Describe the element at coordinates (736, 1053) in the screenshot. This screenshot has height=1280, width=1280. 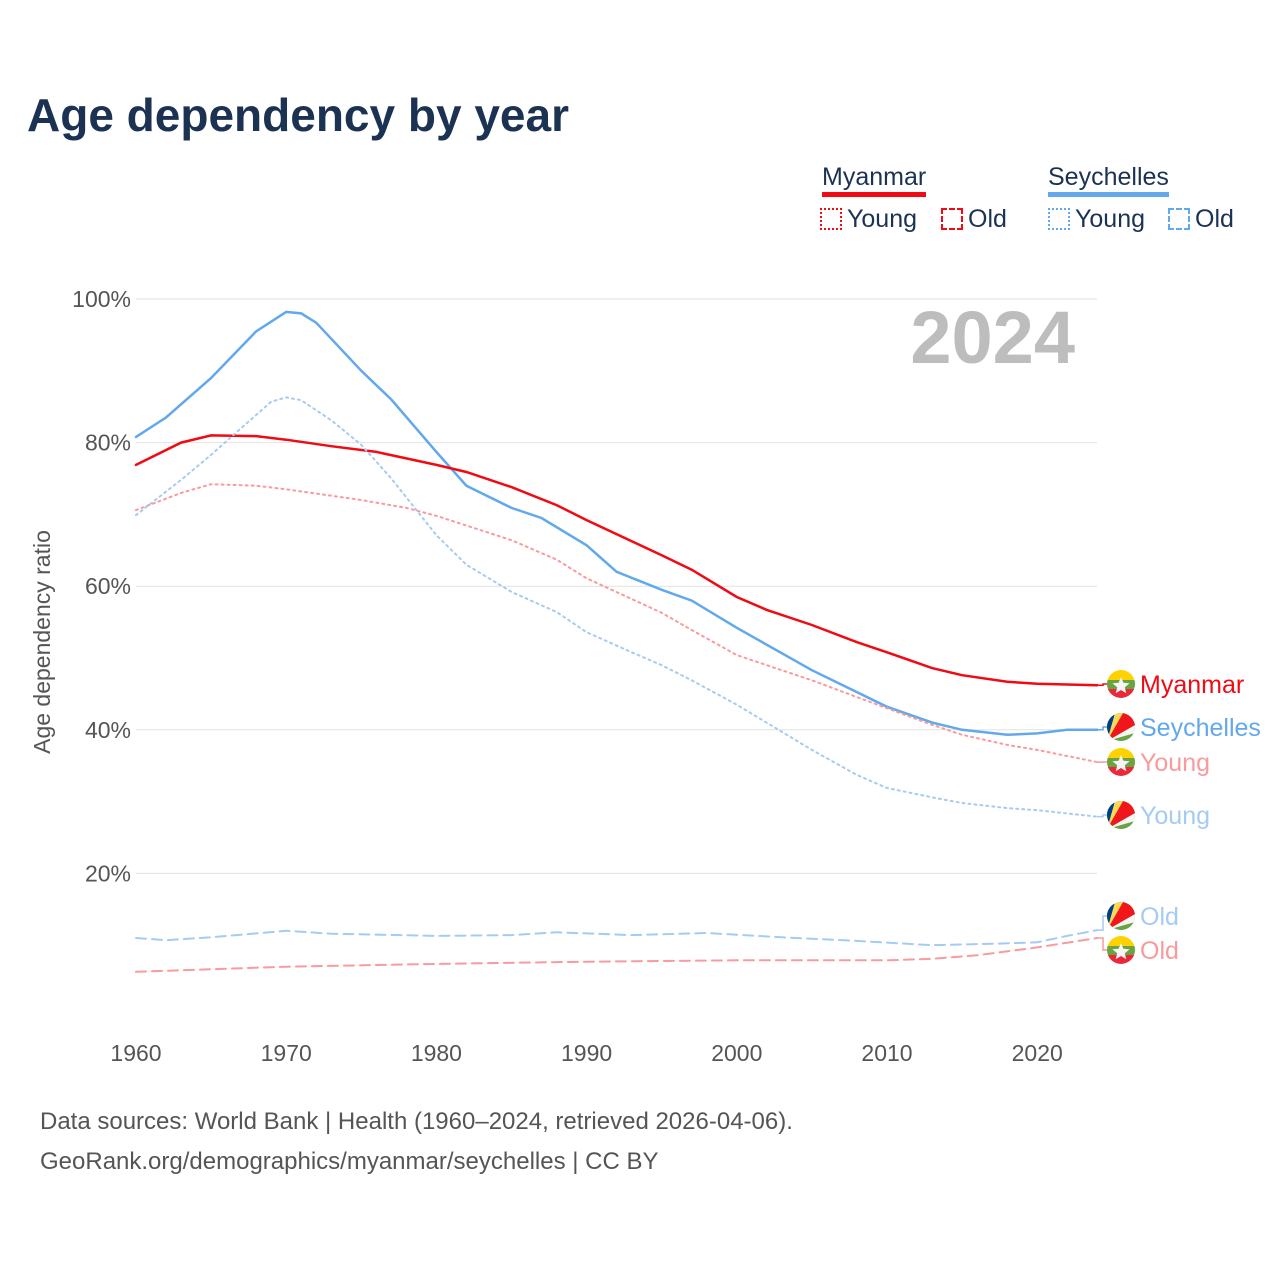
I see `x-tick-label: 2000` at that location.